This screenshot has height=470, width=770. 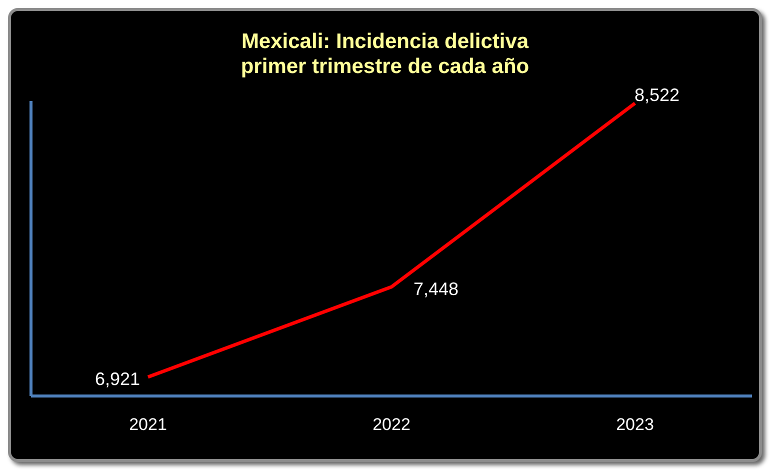 What do you see at coordinates (657, 95) in the screenshot?
I see `data-label: 8,522` at bounding box center [657, 95].